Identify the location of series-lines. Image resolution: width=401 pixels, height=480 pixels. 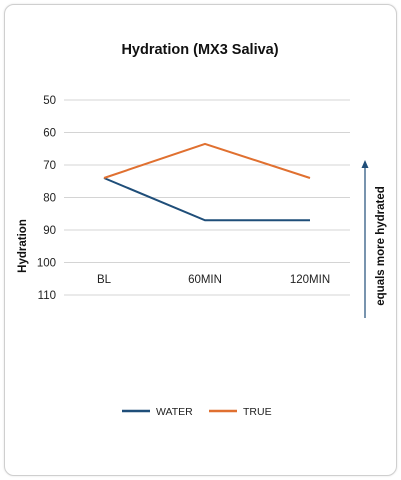
(207, 182).